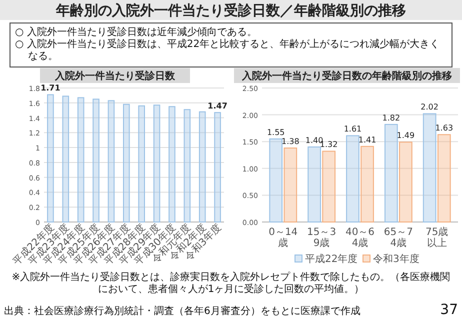 The width and height of the screenshot is (462, 320). What do you see at coordinates (230, 10) in the screenshot?
I see `text: 年齢別の入院外一件当たり受診日数／年齢階級別の推移` at bounding box center [230, 10].